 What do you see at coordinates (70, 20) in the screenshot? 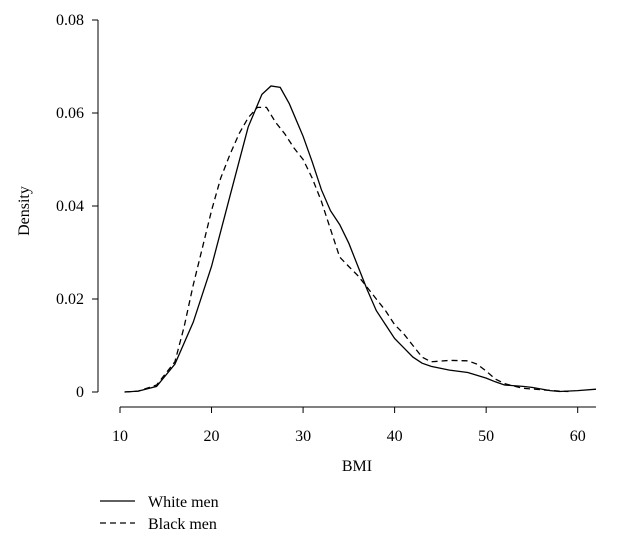
I see `y-tick-label: 0.08` at bounding box center [70, 20].